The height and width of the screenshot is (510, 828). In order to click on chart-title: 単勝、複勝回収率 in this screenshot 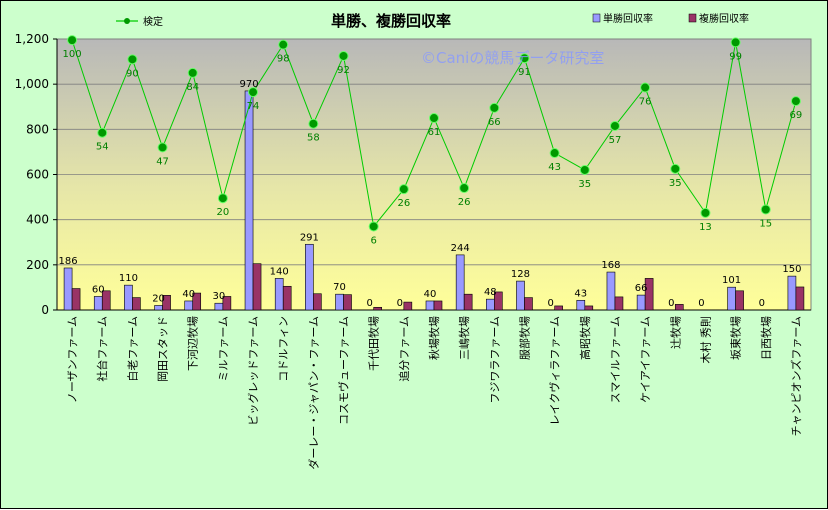, I will do `click(391, 21)`.